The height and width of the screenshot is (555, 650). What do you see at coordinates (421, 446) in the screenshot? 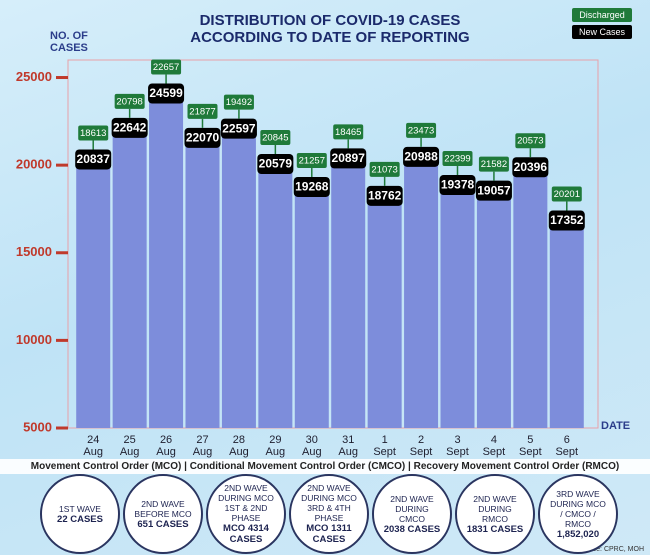
I see `x-tick-label: 2 Sept` at bounding box center [421, 446].